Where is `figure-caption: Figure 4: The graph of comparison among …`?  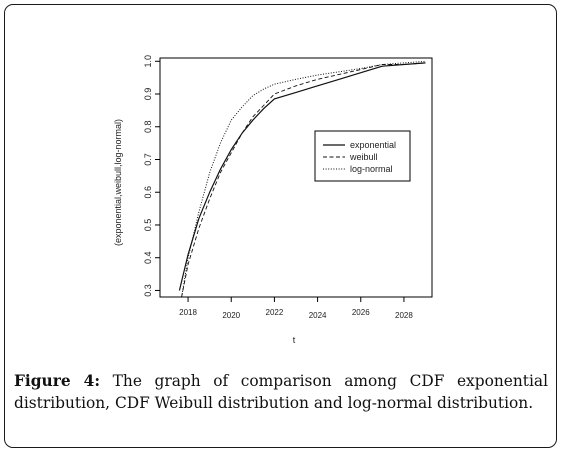
figure-caption: Figure 4: The graph of comparison among … is located at coordinates (281, 392).